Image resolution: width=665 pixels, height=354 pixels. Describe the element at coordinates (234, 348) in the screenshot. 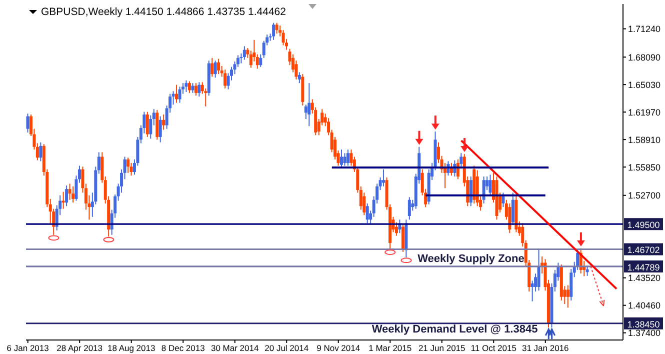

I see `x-tick-label: 30 Mar 2014` at that location.